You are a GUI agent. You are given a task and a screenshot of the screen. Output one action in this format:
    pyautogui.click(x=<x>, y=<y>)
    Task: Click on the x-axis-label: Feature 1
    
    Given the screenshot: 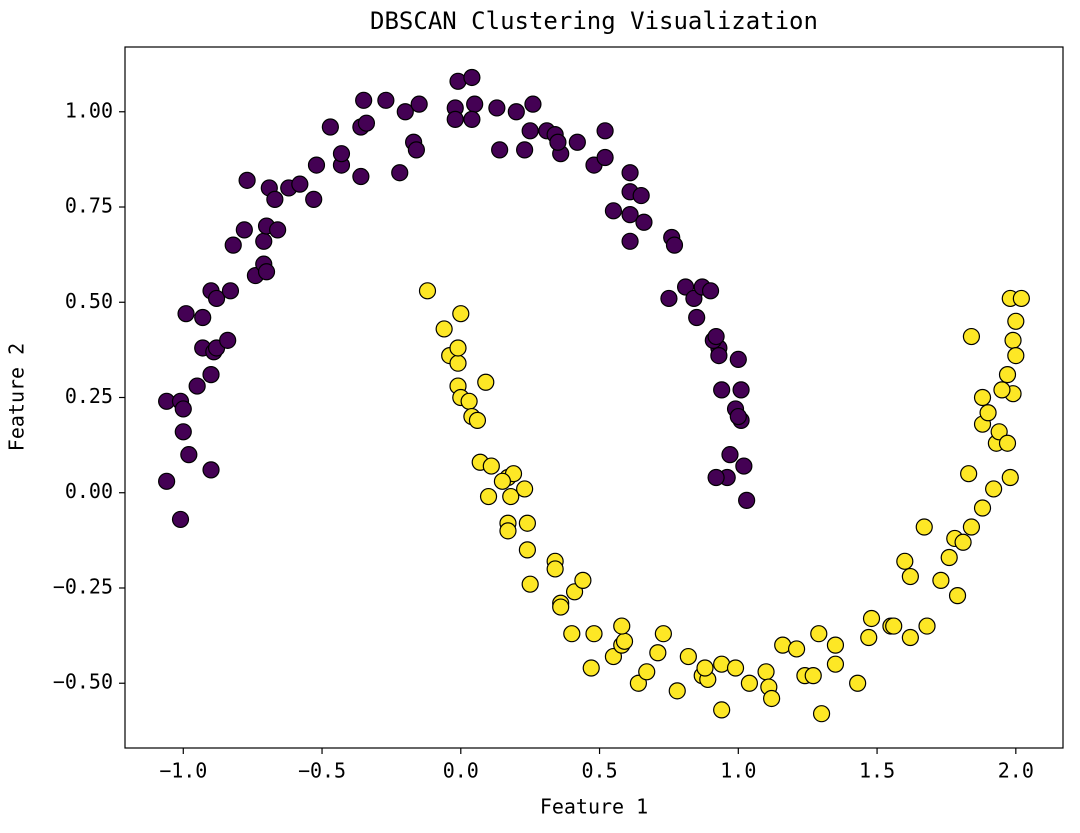 What is the action you would take?
    pyautogui.click(x=594, y=807)
    